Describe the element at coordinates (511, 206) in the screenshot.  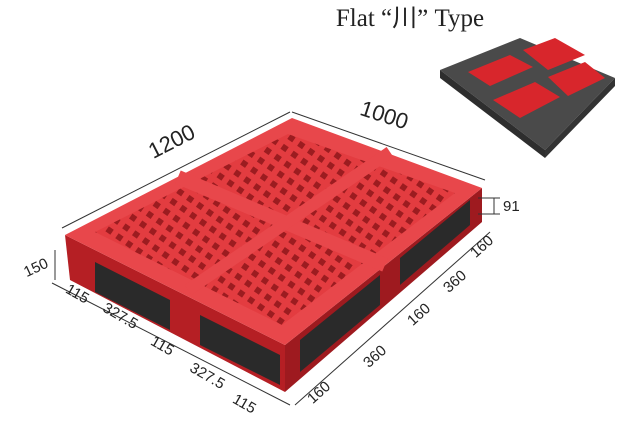
I see `deck-thickness-label: 91` at that location.